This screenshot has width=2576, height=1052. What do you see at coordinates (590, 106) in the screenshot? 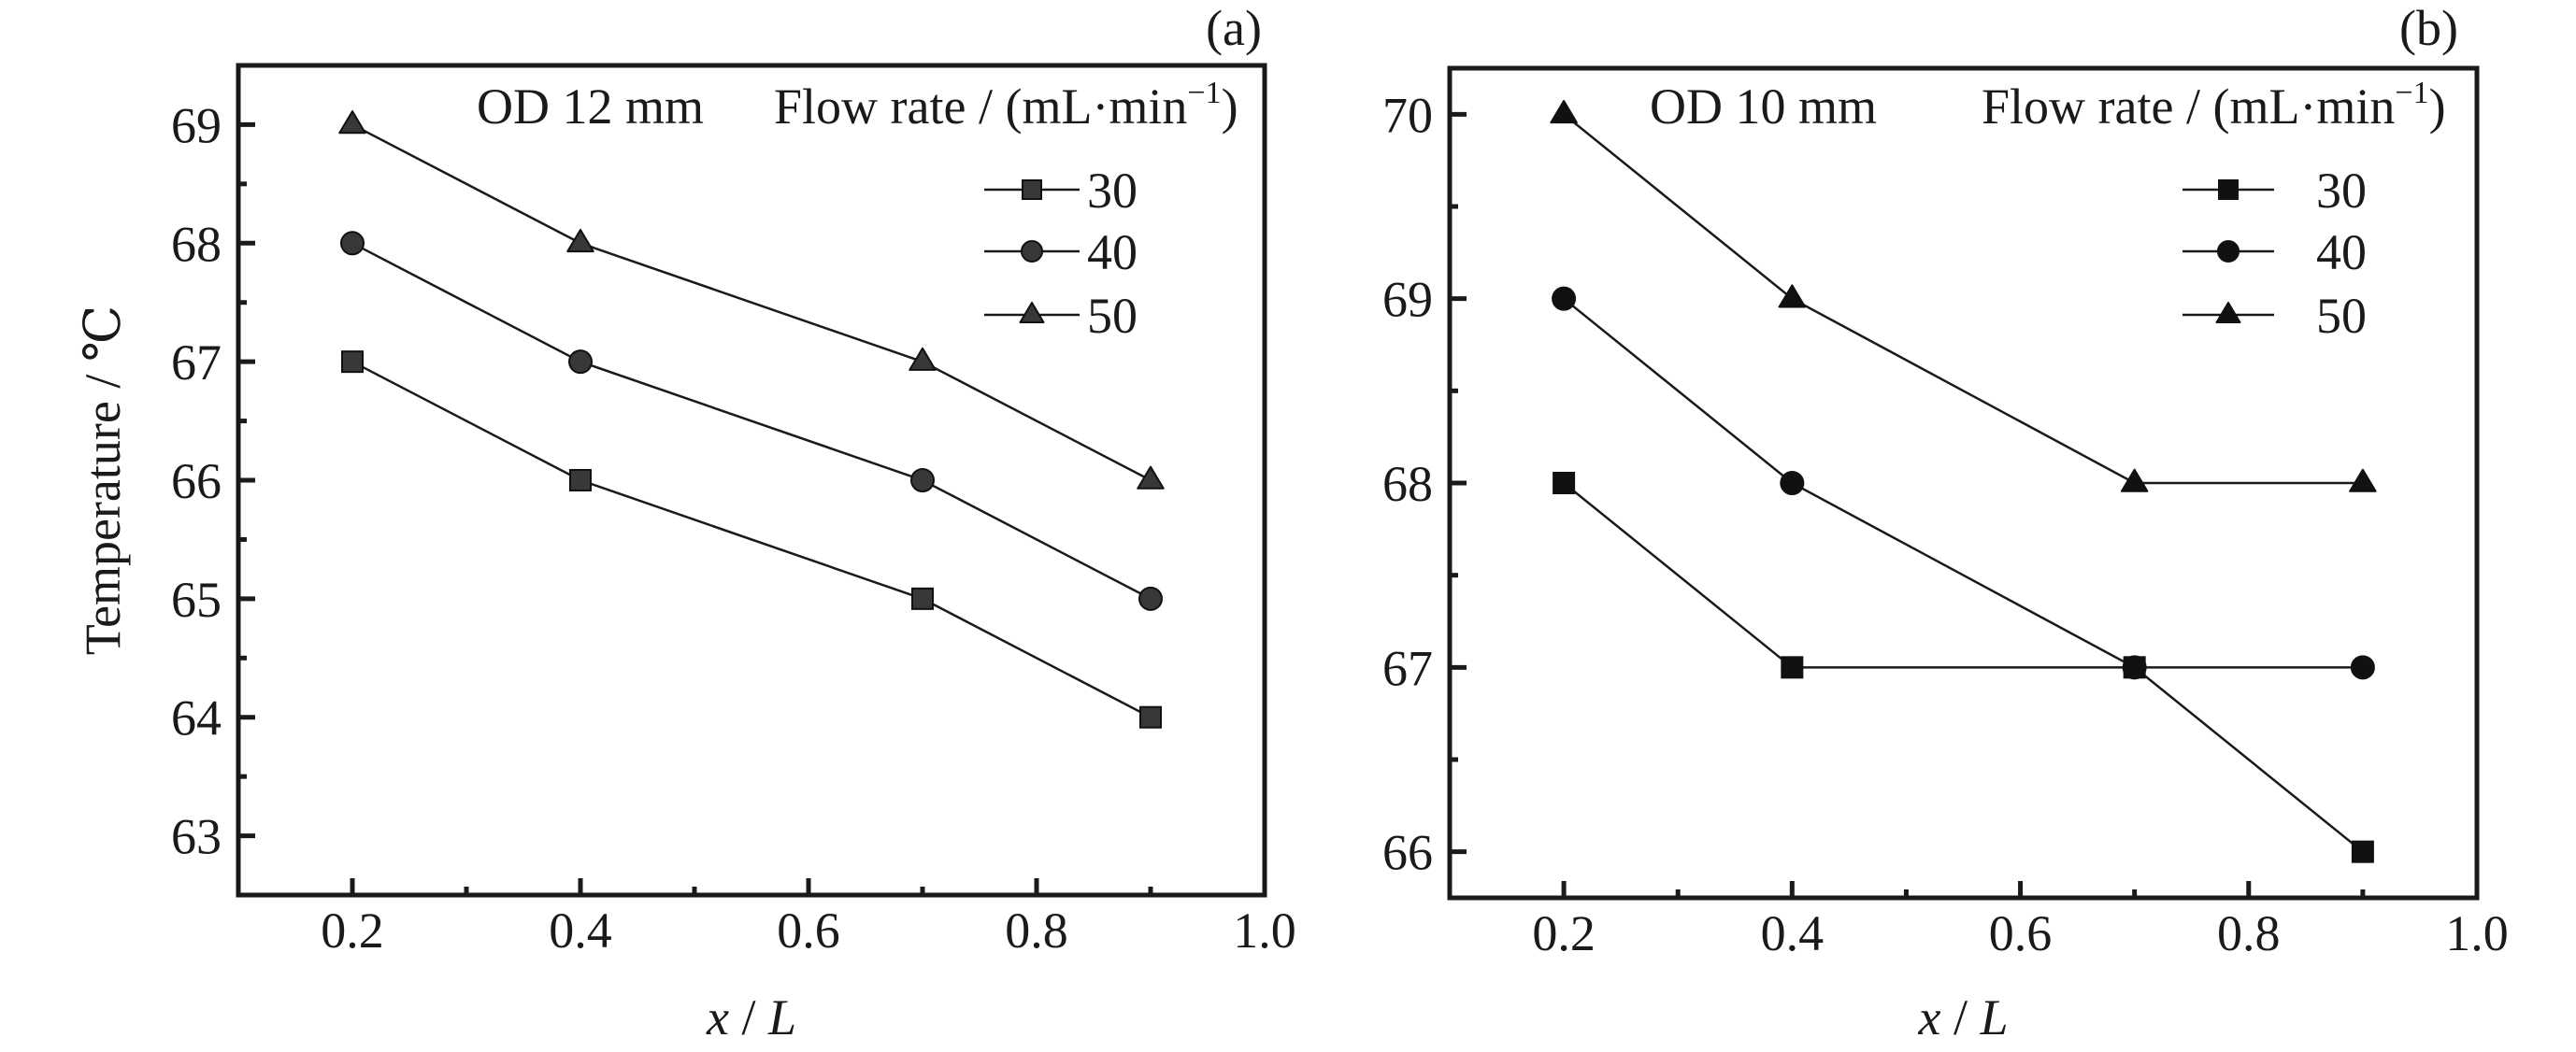
I see `od-annotation: OD 12 mm` at bounding box center [590, 106].